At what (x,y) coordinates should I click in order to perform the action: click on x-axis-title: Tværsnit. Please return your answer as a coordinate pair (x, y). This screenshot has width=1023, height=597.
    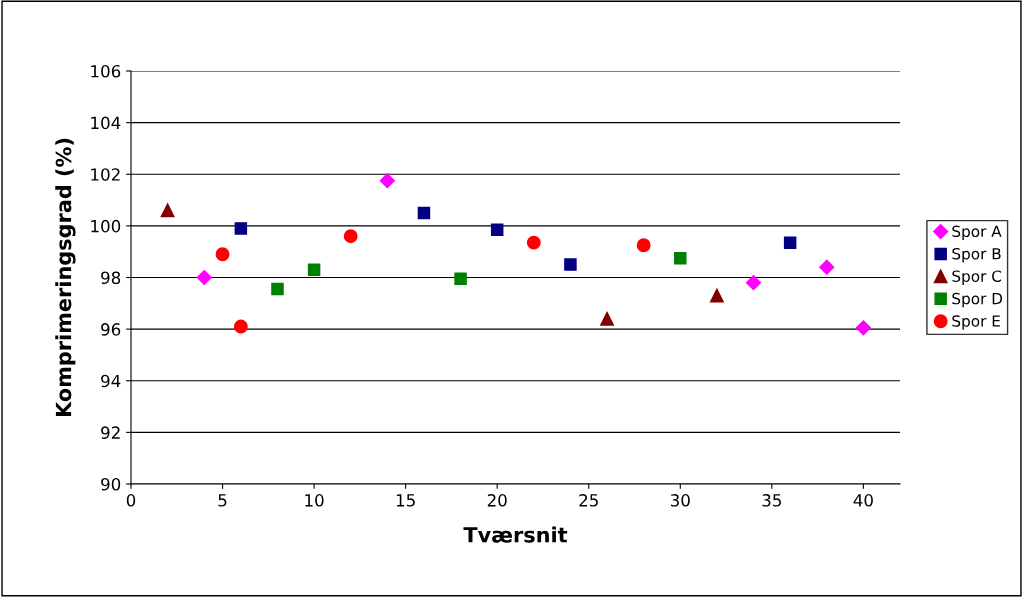
    Looking at the image, I should click on (515, 534).